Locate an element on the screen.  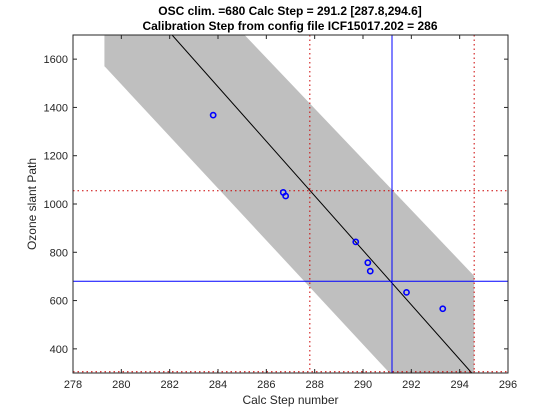
x-tick-label: 286 is located at coordinates (266, 385).